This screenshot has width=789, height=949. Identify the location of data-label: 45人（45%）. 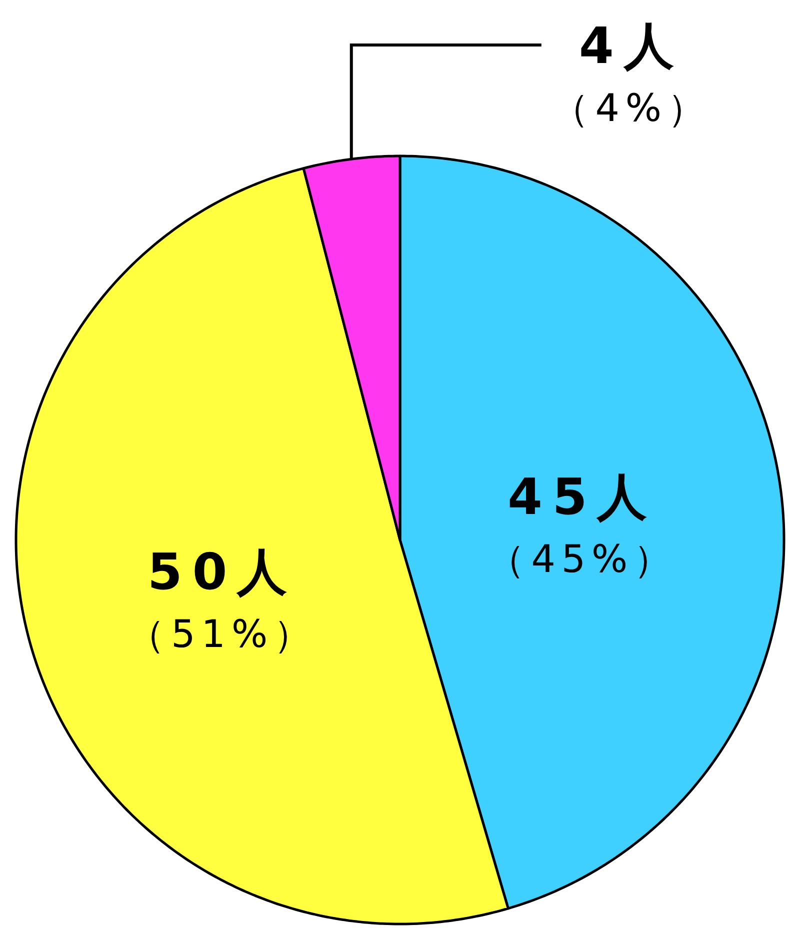
(582, 524).